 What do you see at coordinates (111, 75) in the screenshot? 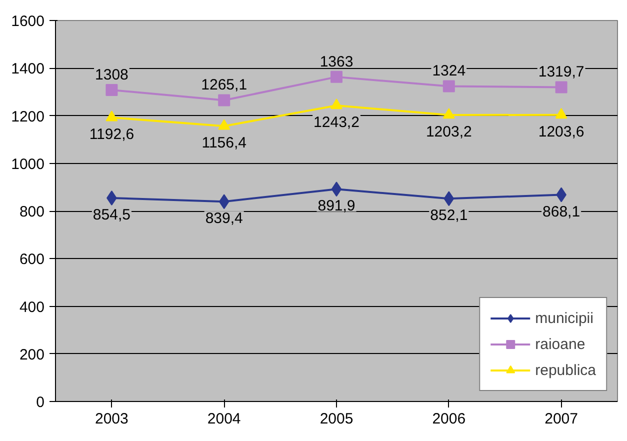
I see `data-label: 1308` at bounding box center [111, 75].